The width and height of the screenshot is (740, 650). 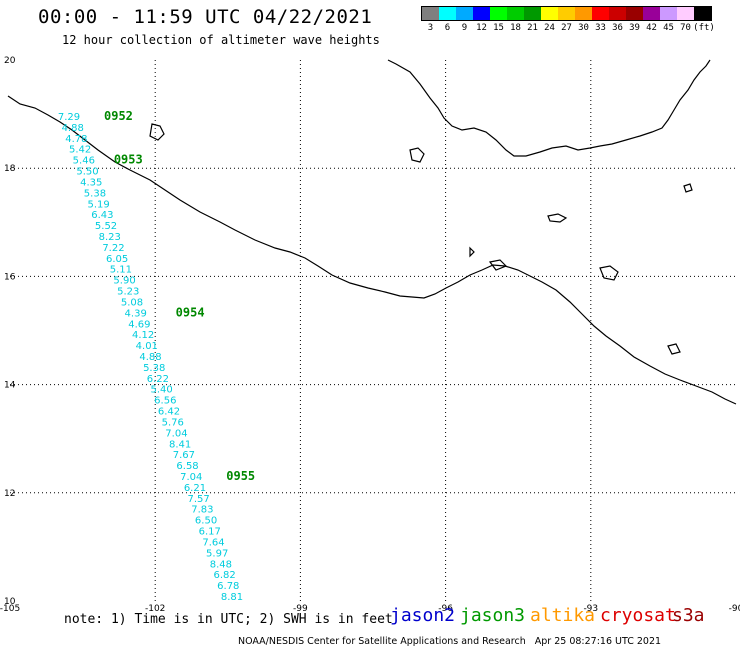 What do you see at coordinates (464, 28) in the screenshot?
I see `legend-label: 9` at bounding box center [464, 28].